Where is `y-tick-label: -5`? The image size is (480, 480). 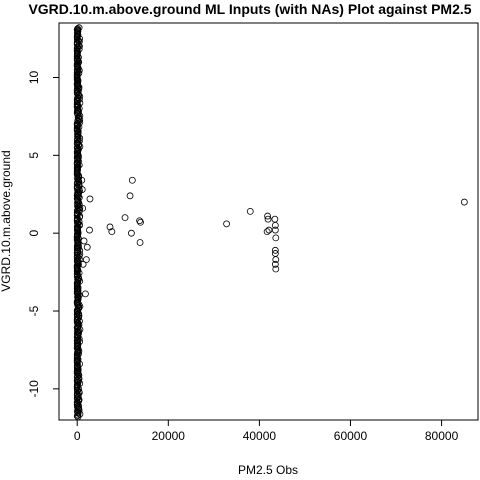
y-tick-label: -5 is located at coordinates (34, 310).